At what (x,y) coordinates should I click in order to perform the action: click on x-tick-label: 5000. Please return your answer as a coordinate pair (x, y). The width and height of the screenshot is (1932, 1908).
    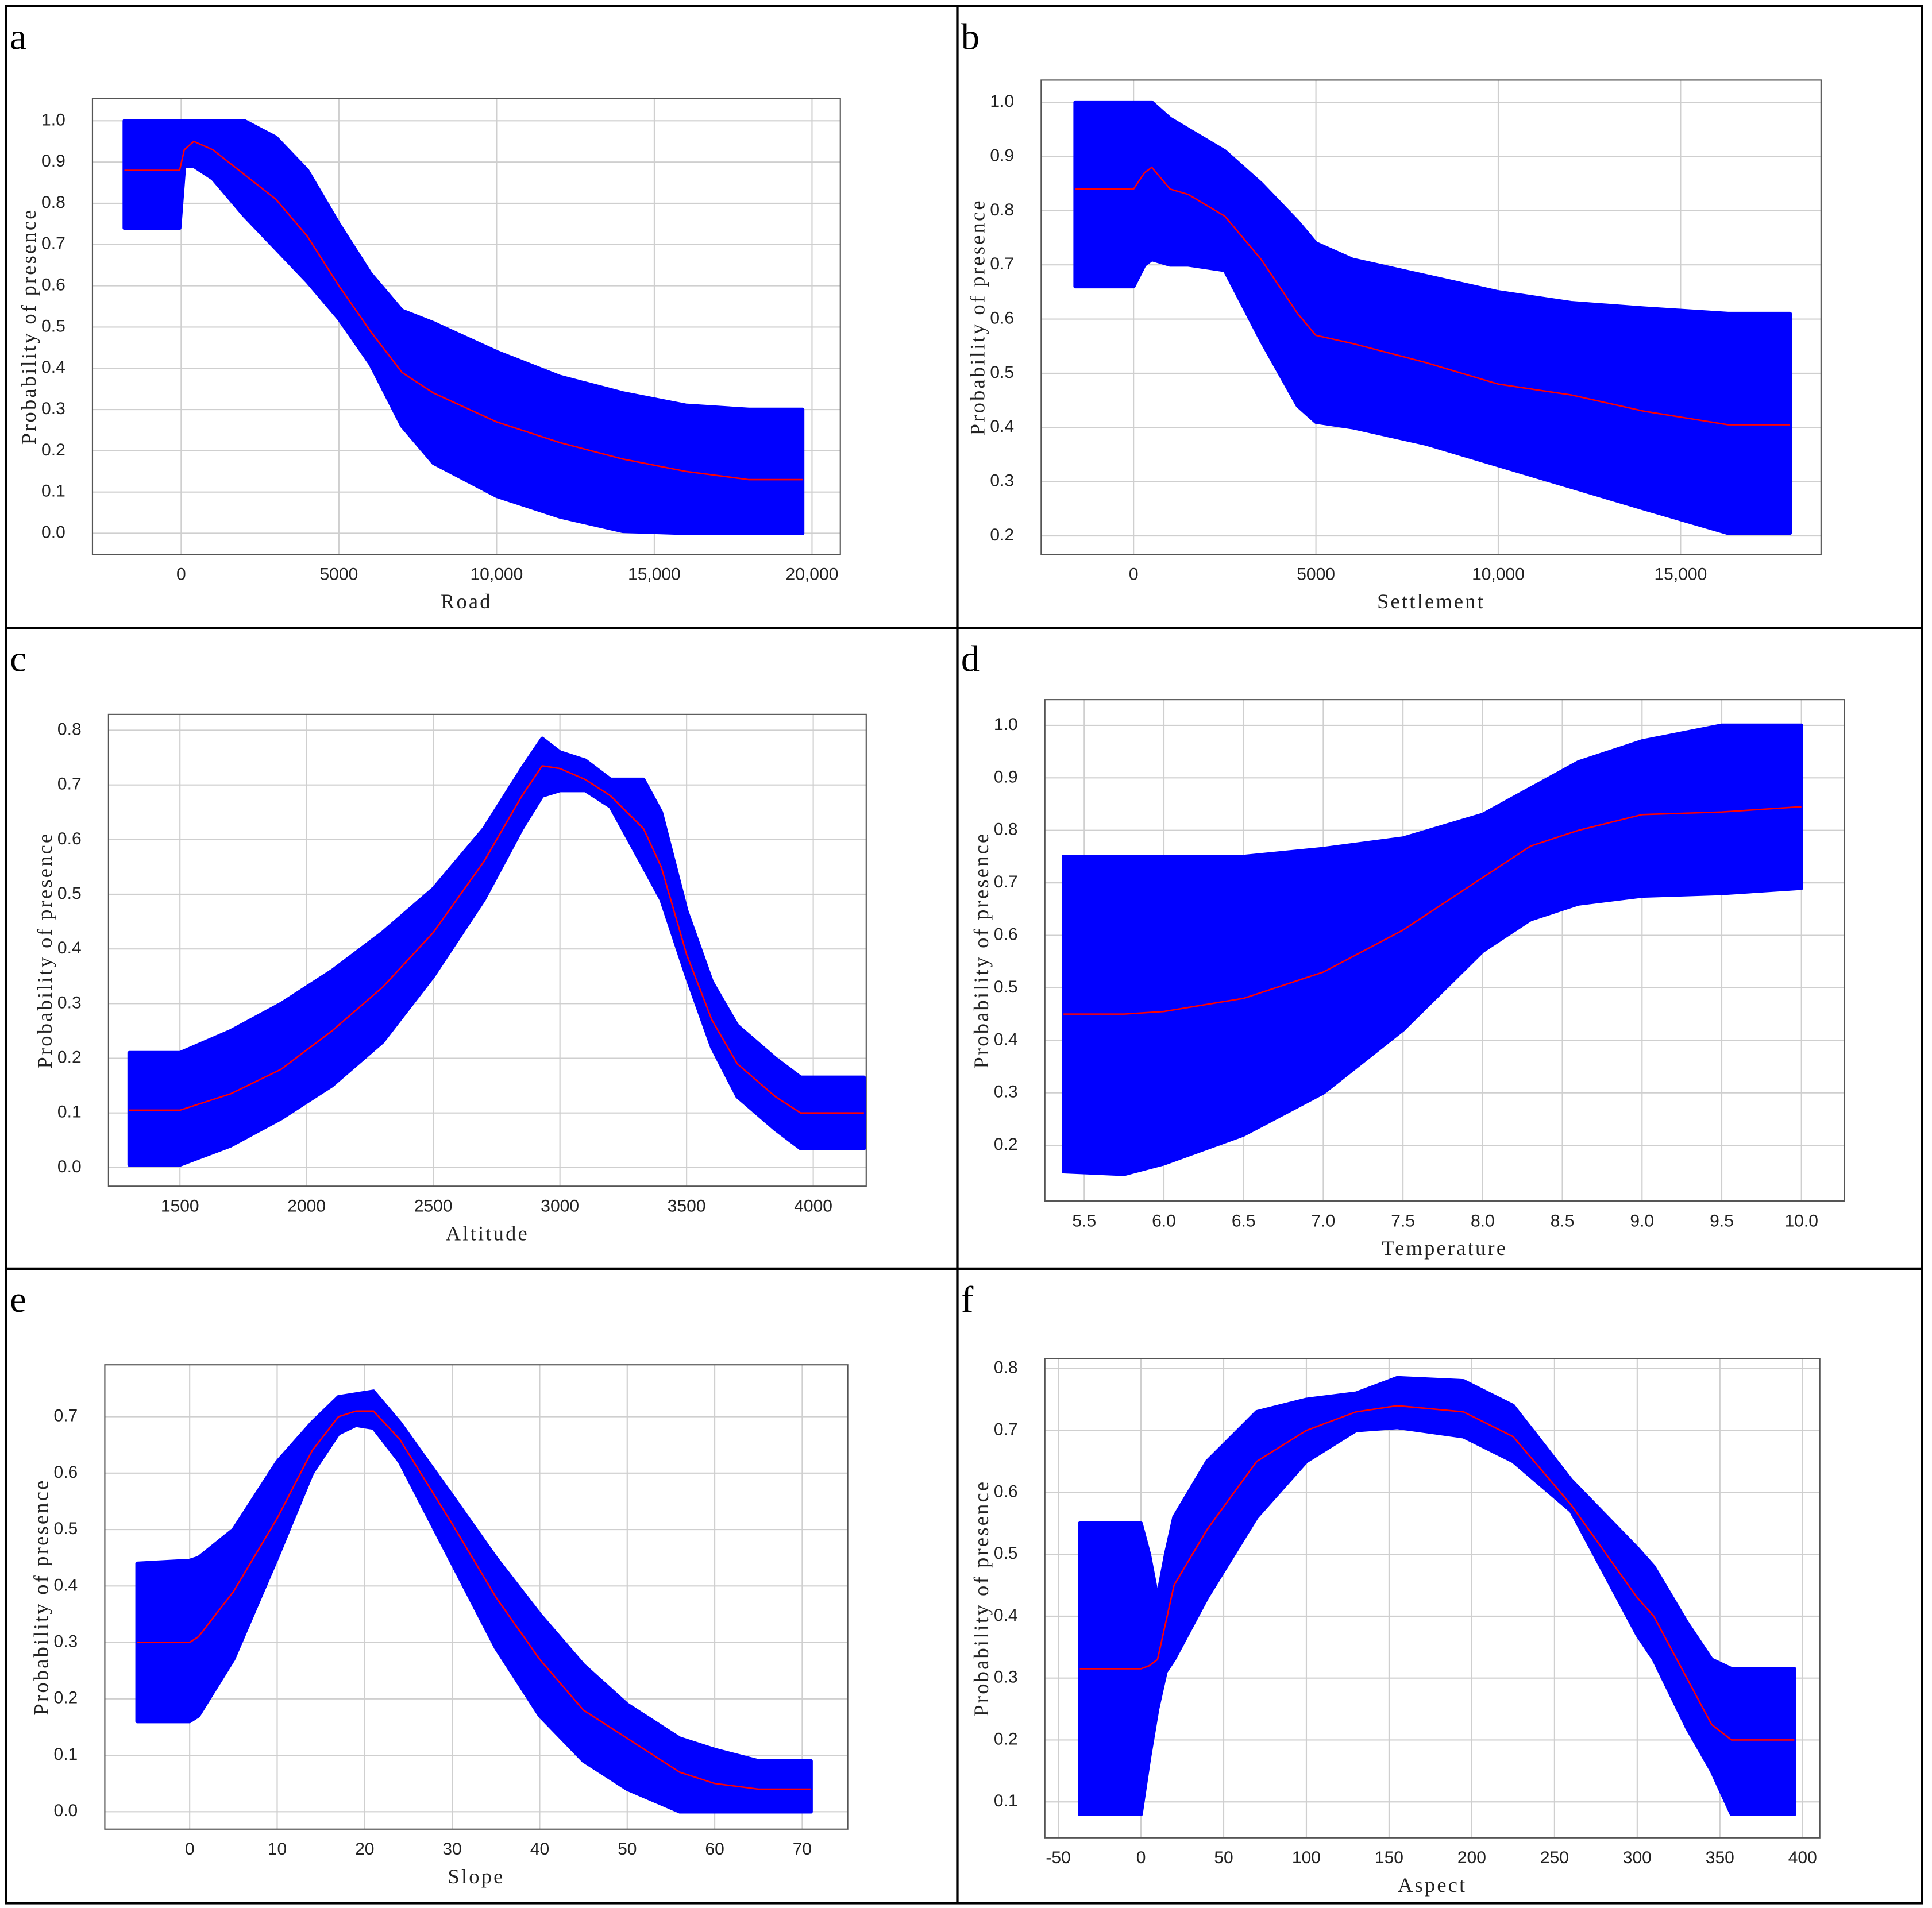
    Looking at the image, I should click on (338, 574).